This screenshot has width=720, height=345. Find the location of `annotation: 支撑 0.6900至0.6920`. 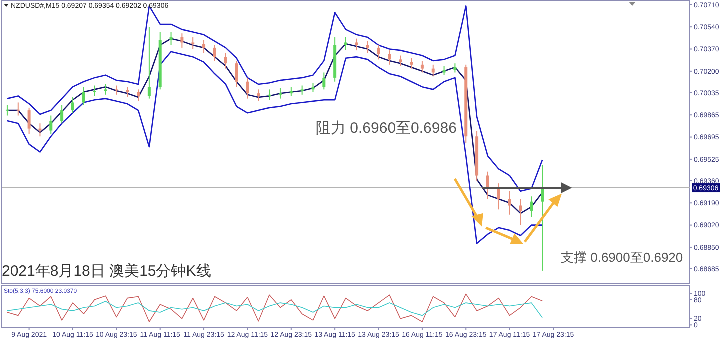

annotation: 支撑 0.6900至0.6920 is located at coordinates (622, 257).